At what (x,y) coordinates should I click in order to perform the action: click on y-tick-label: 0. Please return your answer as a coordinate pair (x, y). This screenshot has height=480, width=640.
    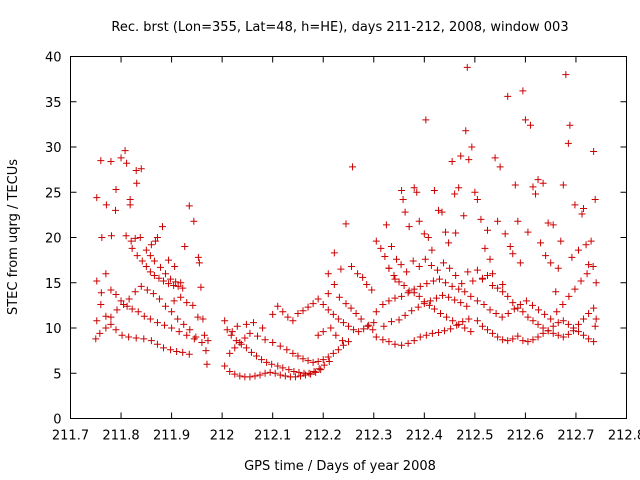
    Looking at the image, I should click on (57, 420).